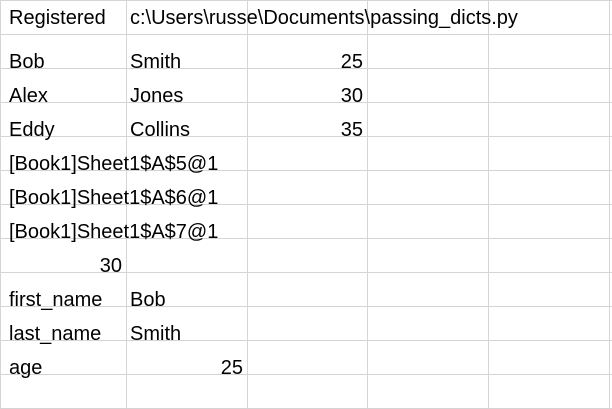 The image size is (612, 409). I want to click on sheet-row-6: [Book1]Sheet1$A$6@1, so click(306, 197).